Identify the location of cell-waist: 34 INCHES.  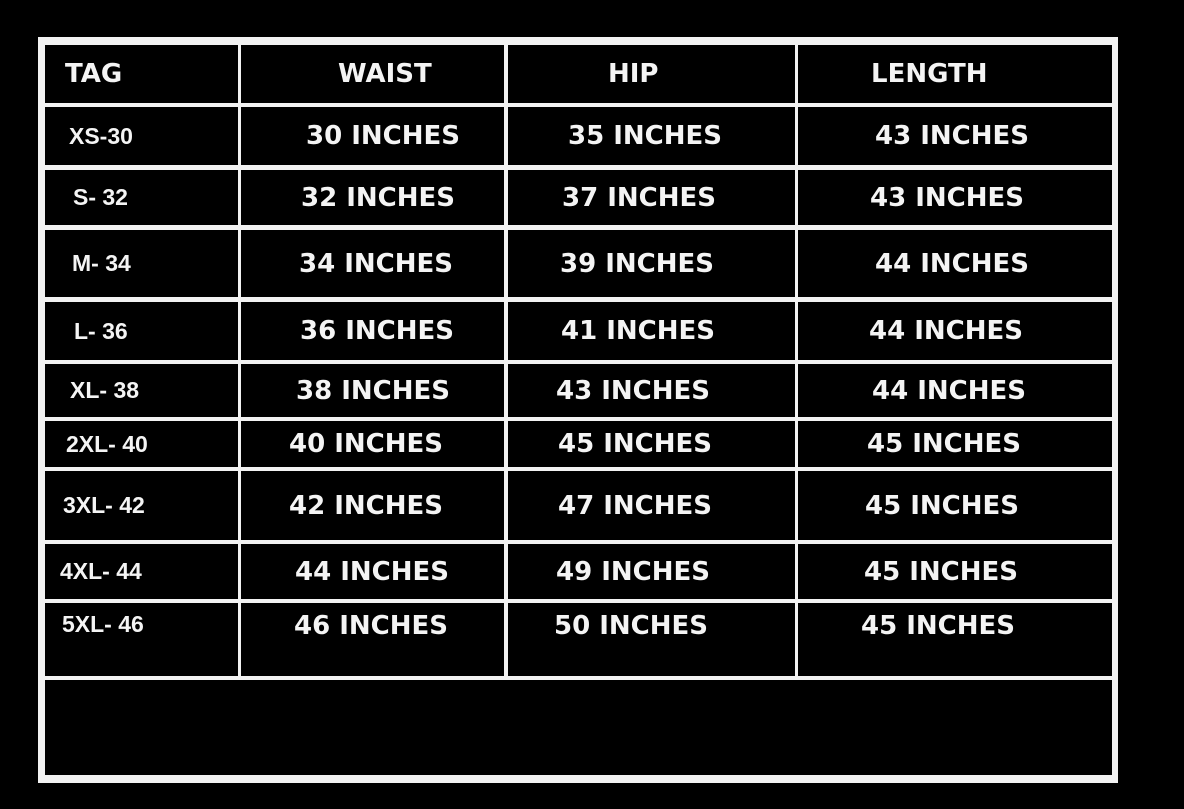
(372, 263).